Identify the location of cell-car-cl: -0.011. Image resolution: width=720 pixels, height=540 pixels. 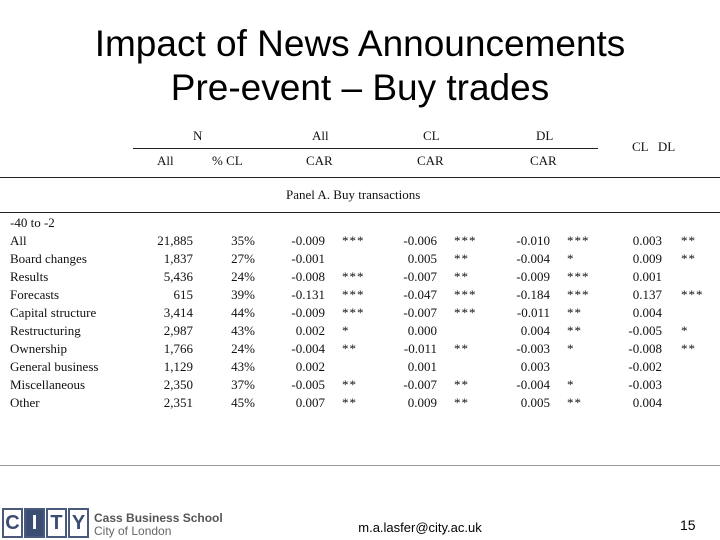
(420, 348).